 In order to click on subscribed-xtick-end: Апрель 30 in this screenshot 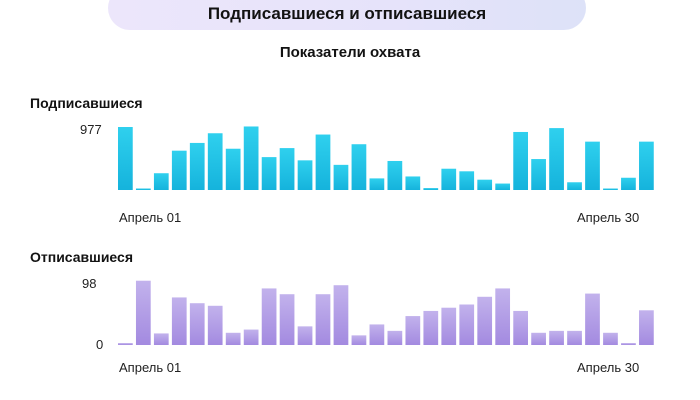, I will do `click(608, 217)`.